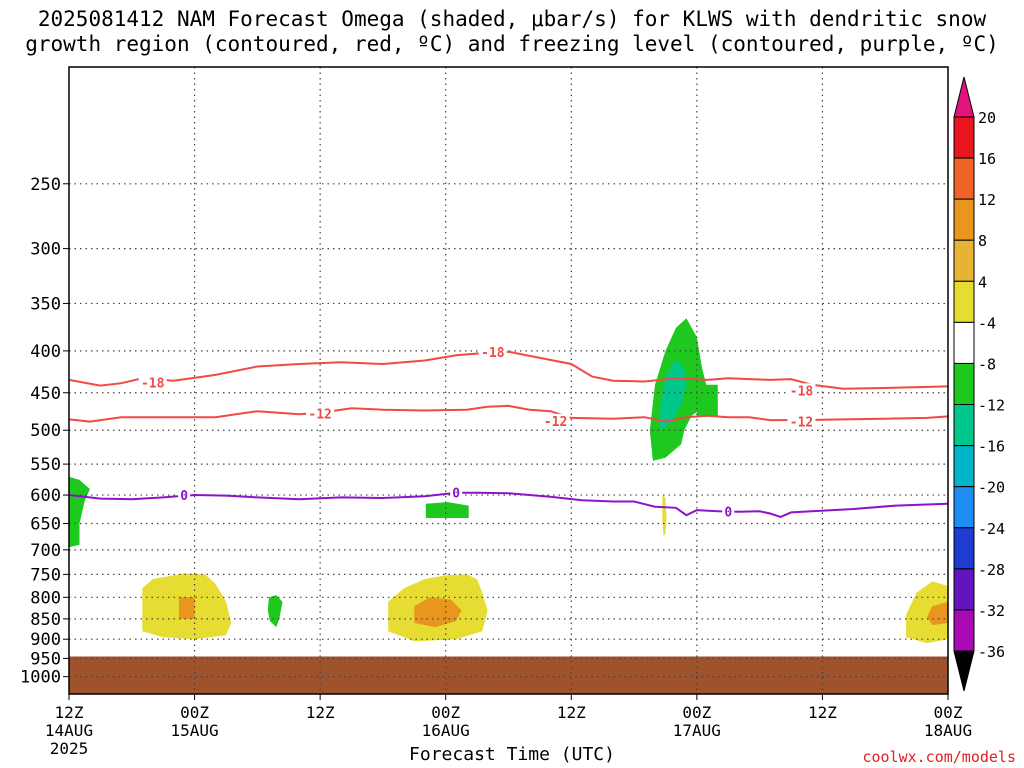 This screenshot has width=1024, height=768. I want to click on contour-0-line, so click(508, 370).